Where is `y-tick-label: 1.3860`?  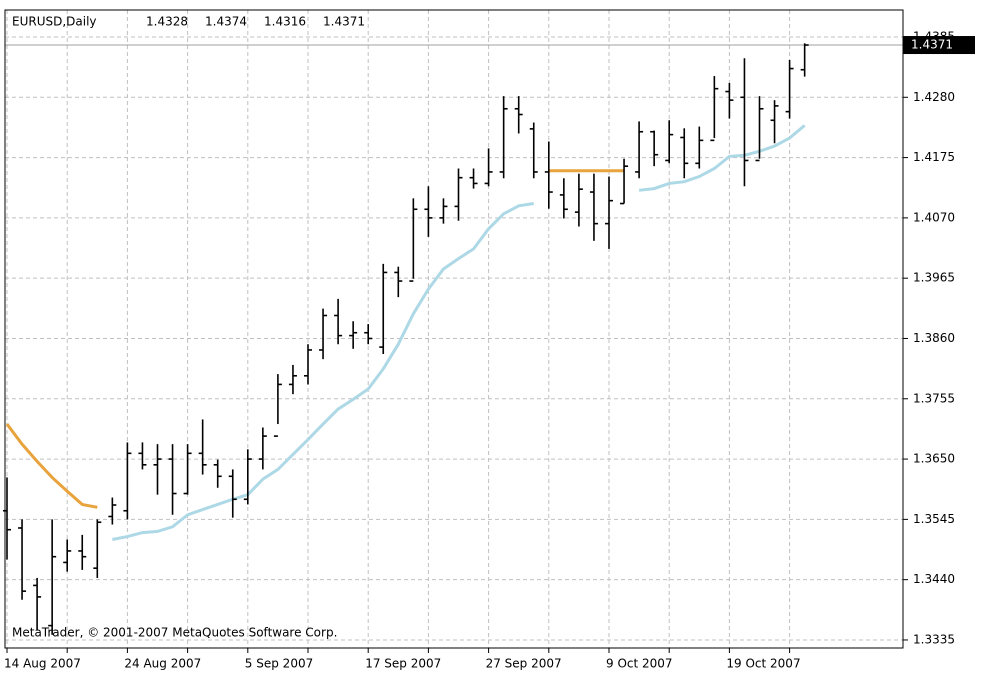
y-tick-label: 1.3860 is located at coordinates (934, 338).